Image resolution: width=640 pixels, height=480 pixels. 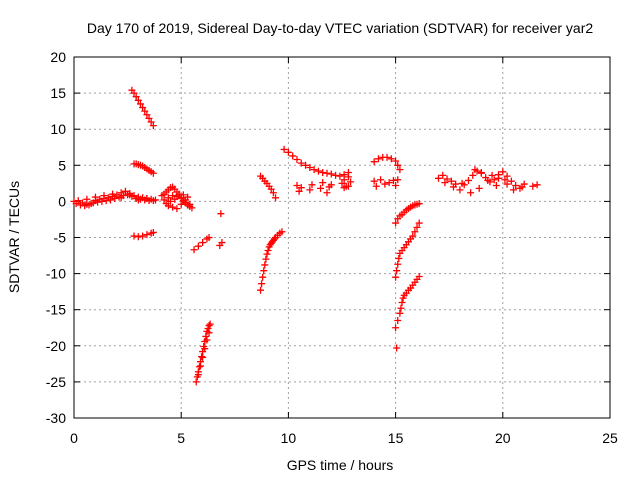 What do you see at coordinates (56, 346) in the screenshot?
I see `y-tick-label: -20` at bounding box center [56, 346].